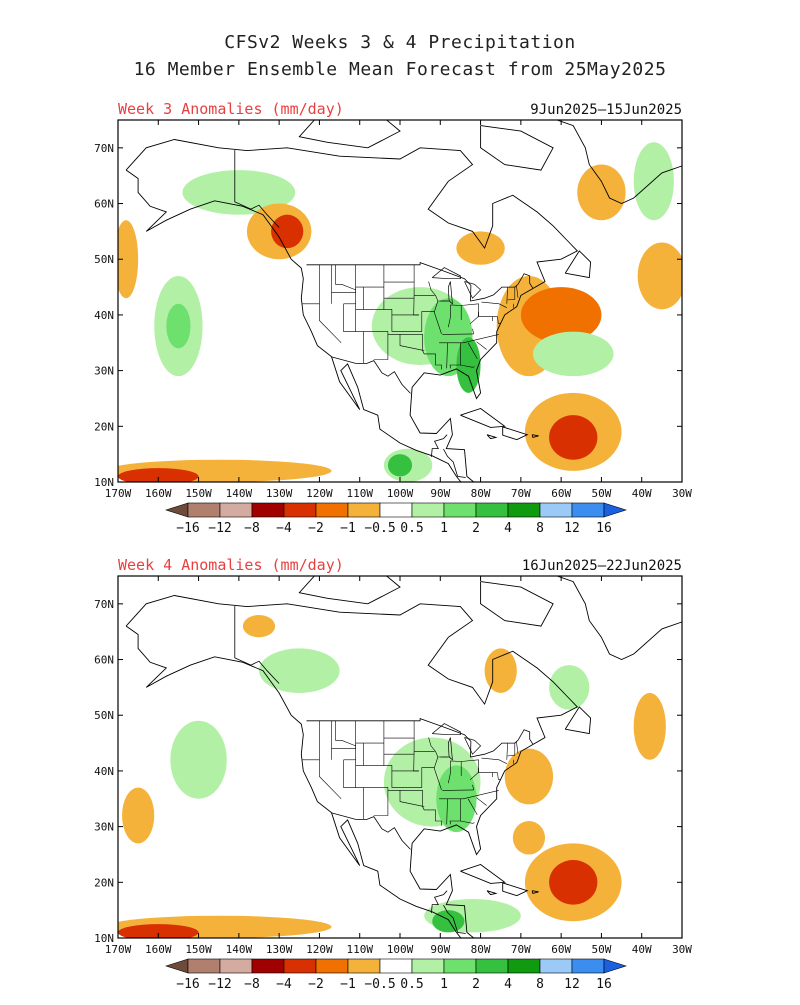  What do you see at coordinates (231, 109) in the screenshot?
I see `week3-panel-title: Week 3 Anomalies (mm/day)` at bounding box center [231, 109].